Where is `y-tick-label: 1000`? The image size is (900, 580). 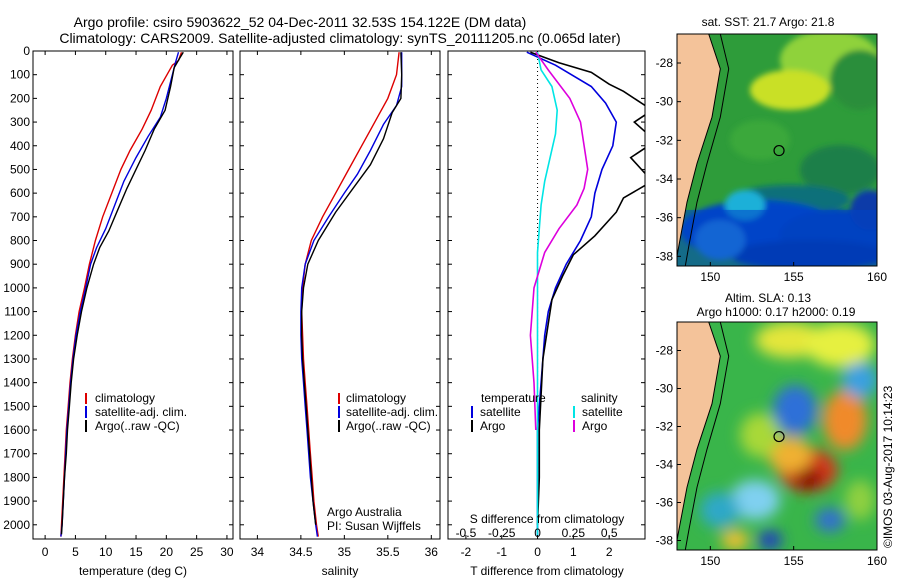 y-tick-label: 1000 is located at coordinates (16, 288).